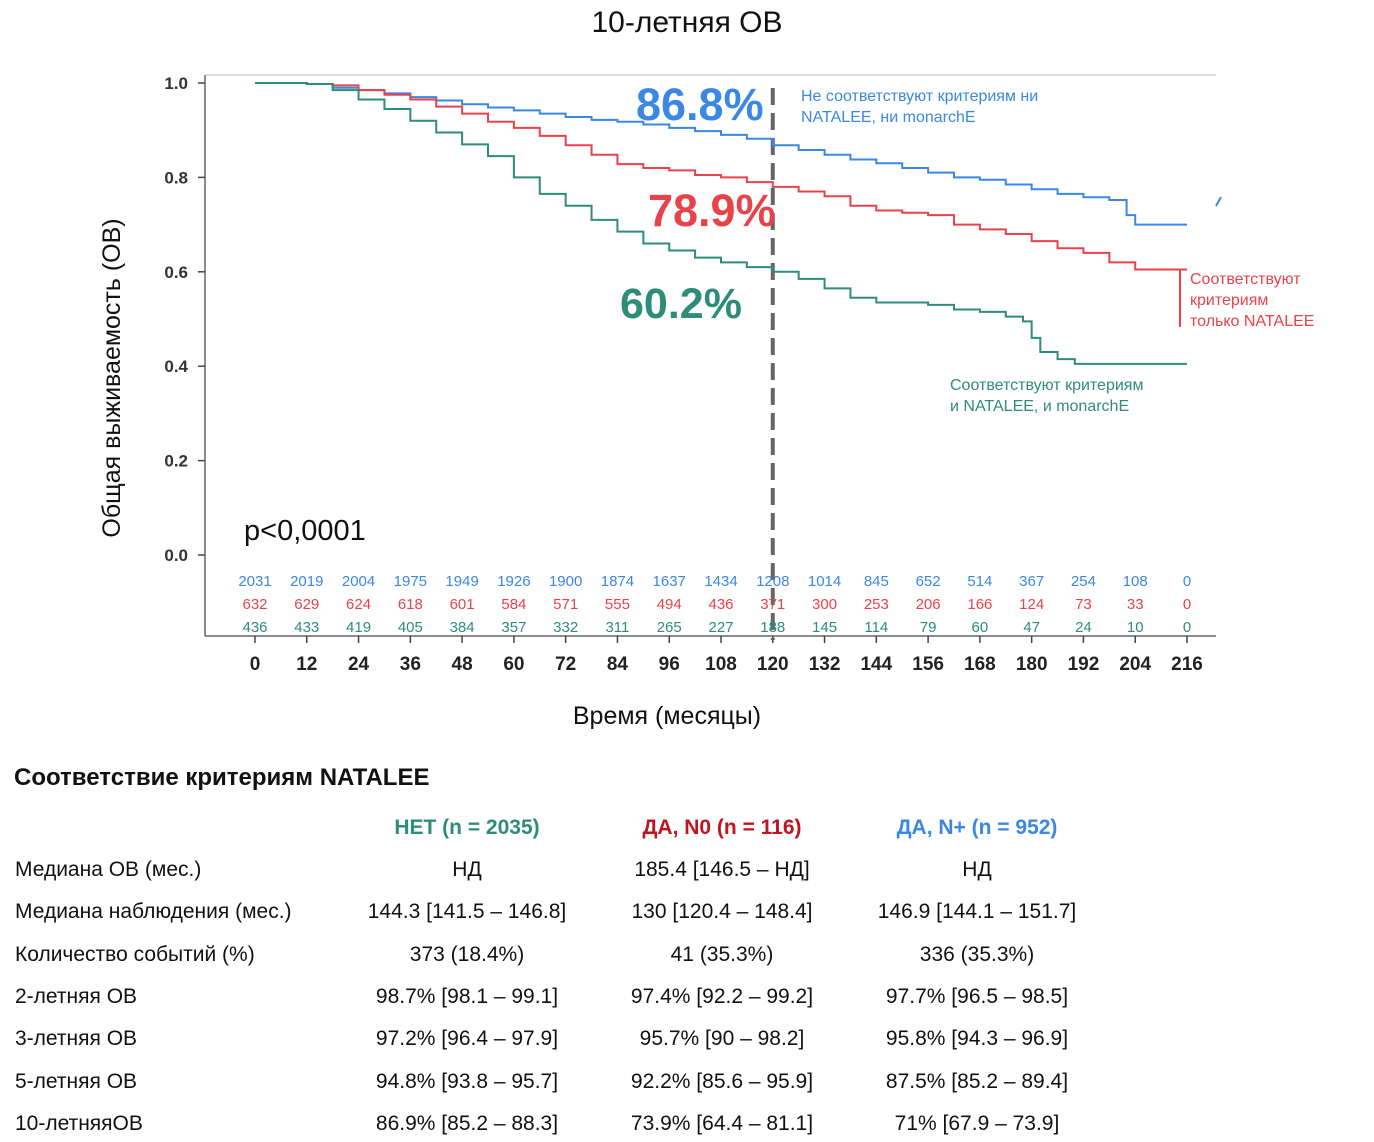  Describe the element at coordinates (1031, 581) in the screenshot. I see `at-risk-number: 367` at that location.